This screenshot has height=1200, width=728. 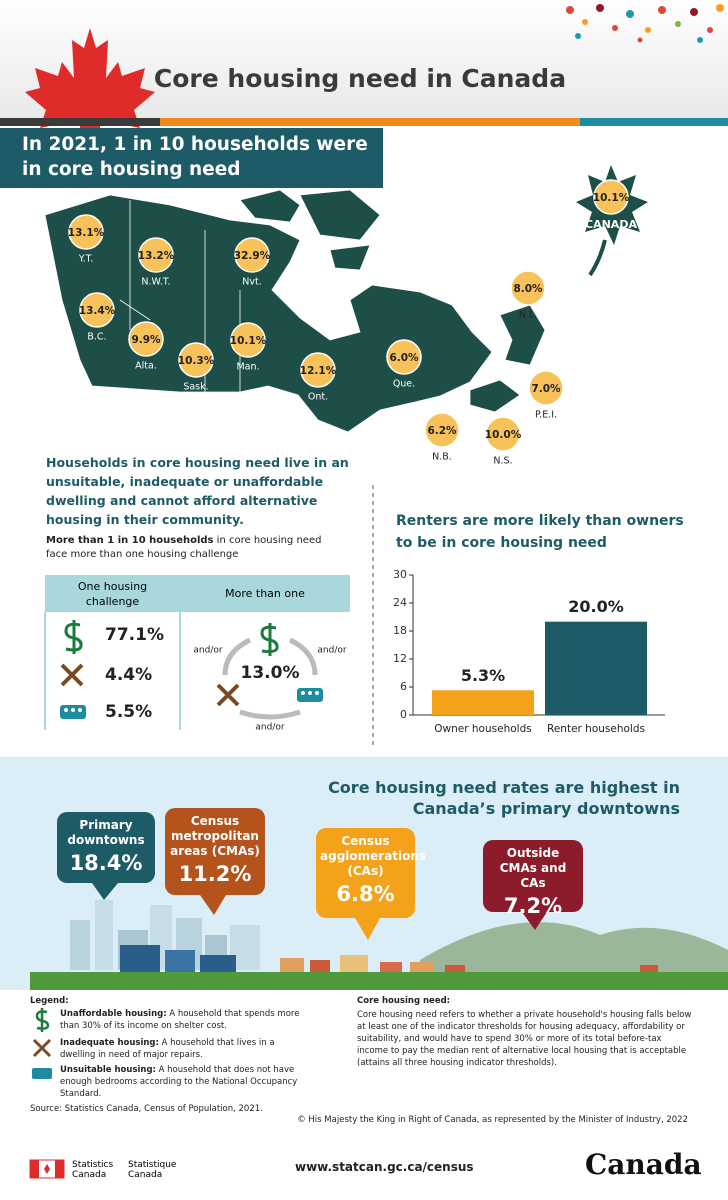 I want to click on y-tick-label: 30, so click(x=400, y=574).